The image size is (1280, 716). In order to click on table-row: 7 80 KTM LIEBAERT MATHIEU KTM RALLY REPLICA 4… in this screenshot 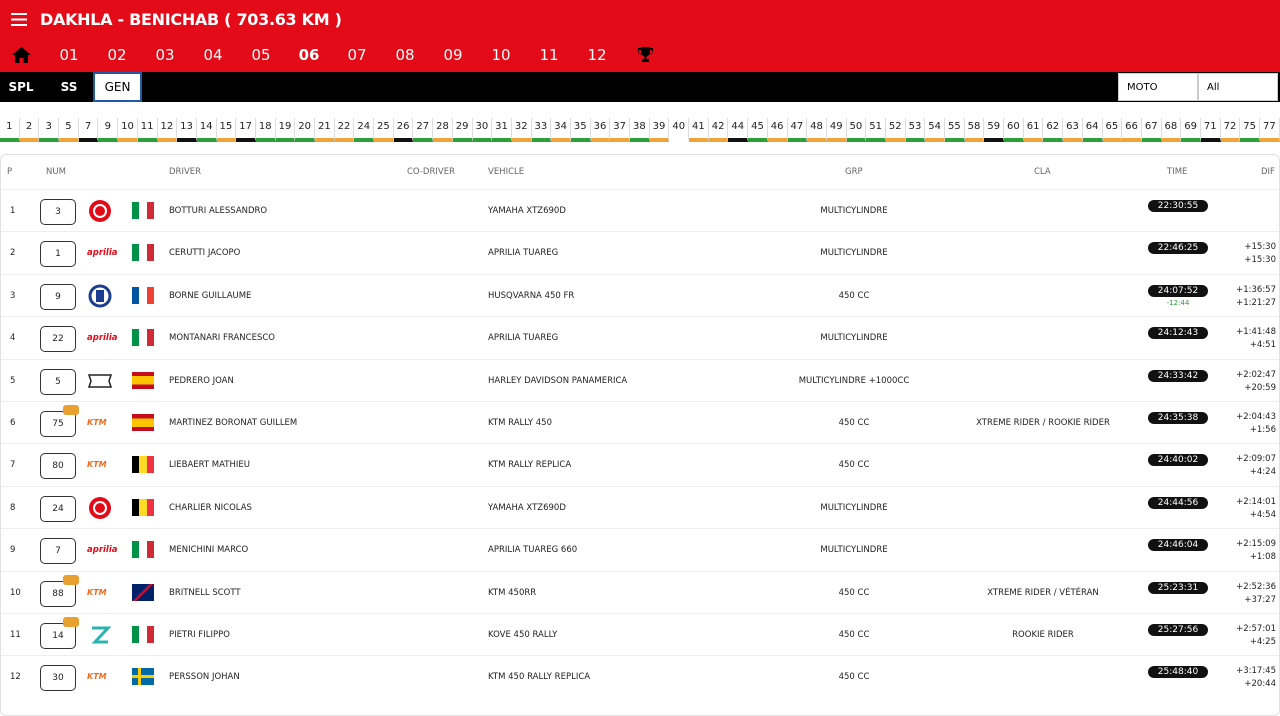, I will do `click(640, 464)`.